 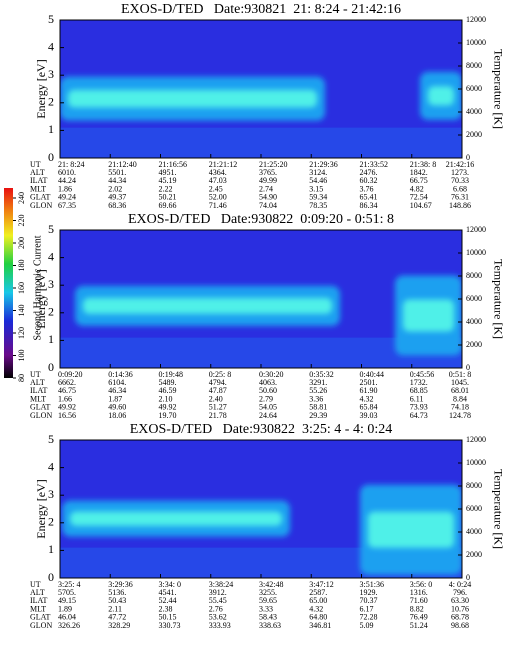 I want to click on orbit-value: 4794., so click(x=218, y=382).